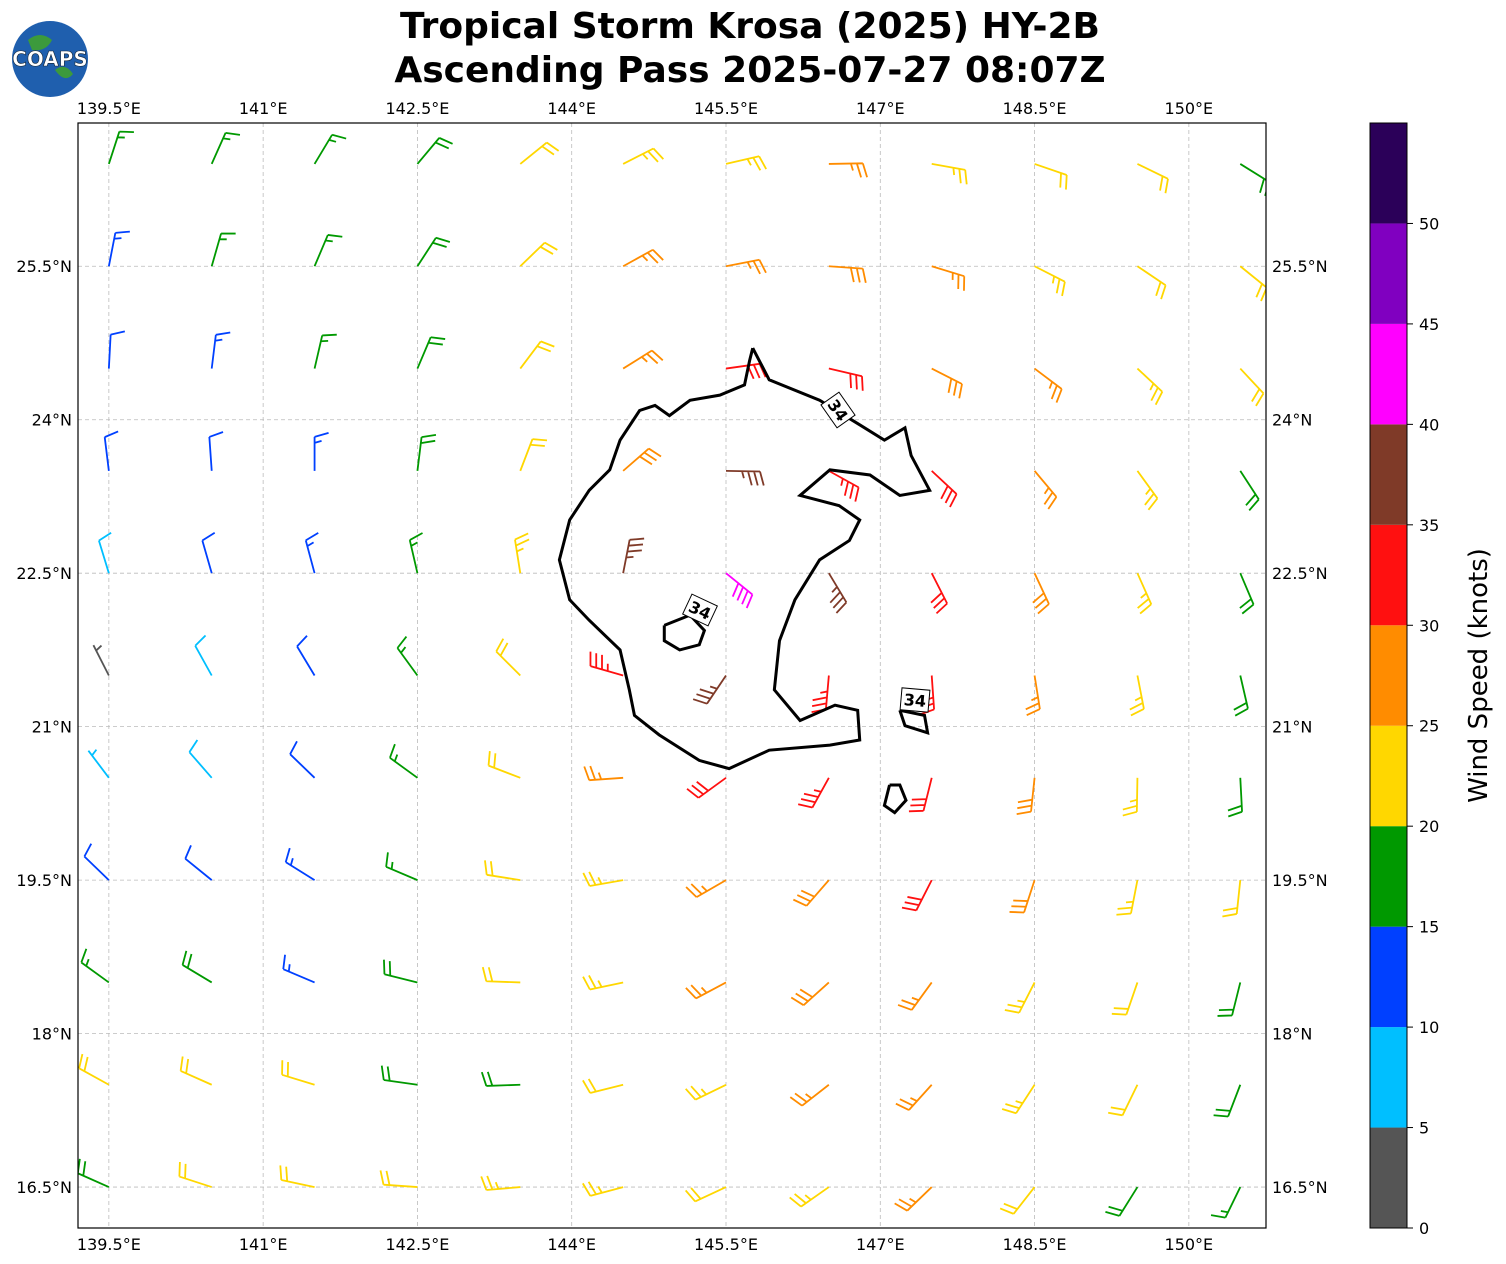 This screenshot has width=1506, height=1264. Describe the element at coordinates (263, 1244) in the screenshot. I see `x-tick-label: 141°E` at that location.